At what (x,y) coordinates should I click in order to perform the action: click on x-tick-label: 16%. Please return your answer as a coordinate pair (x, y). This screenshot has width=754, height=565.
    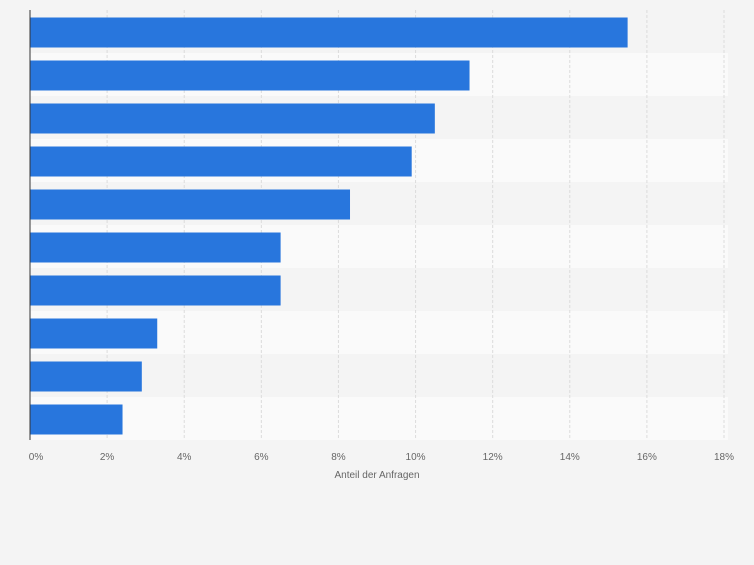
    Looking at the image, I should click on (647, 457).